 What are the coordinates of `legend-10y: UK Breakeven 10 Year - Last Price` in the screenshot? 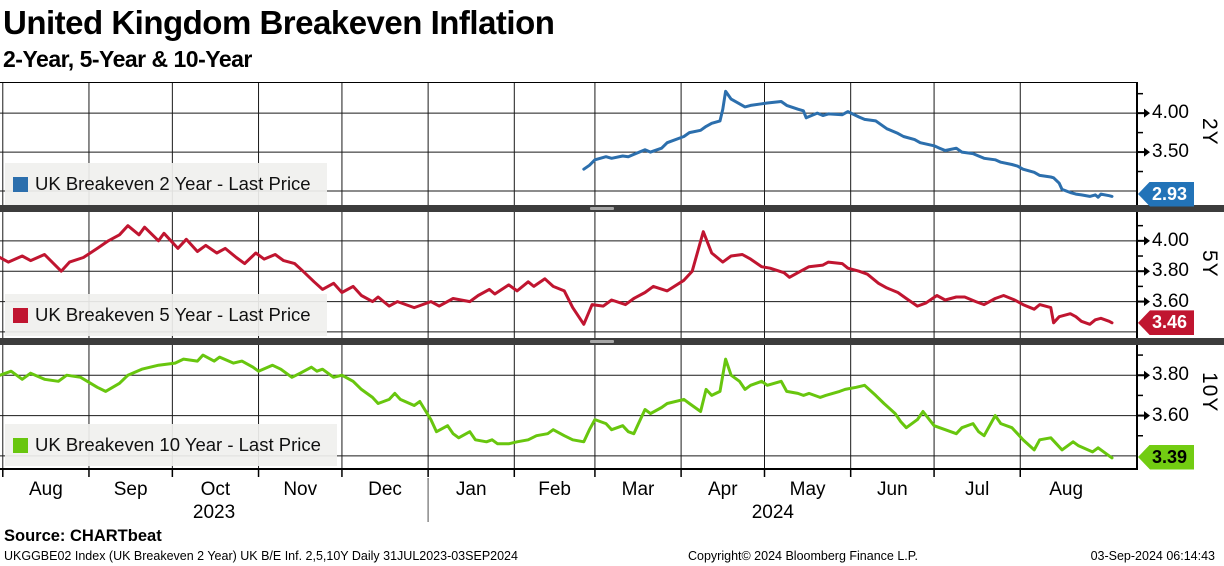 It's located at (171, 445).